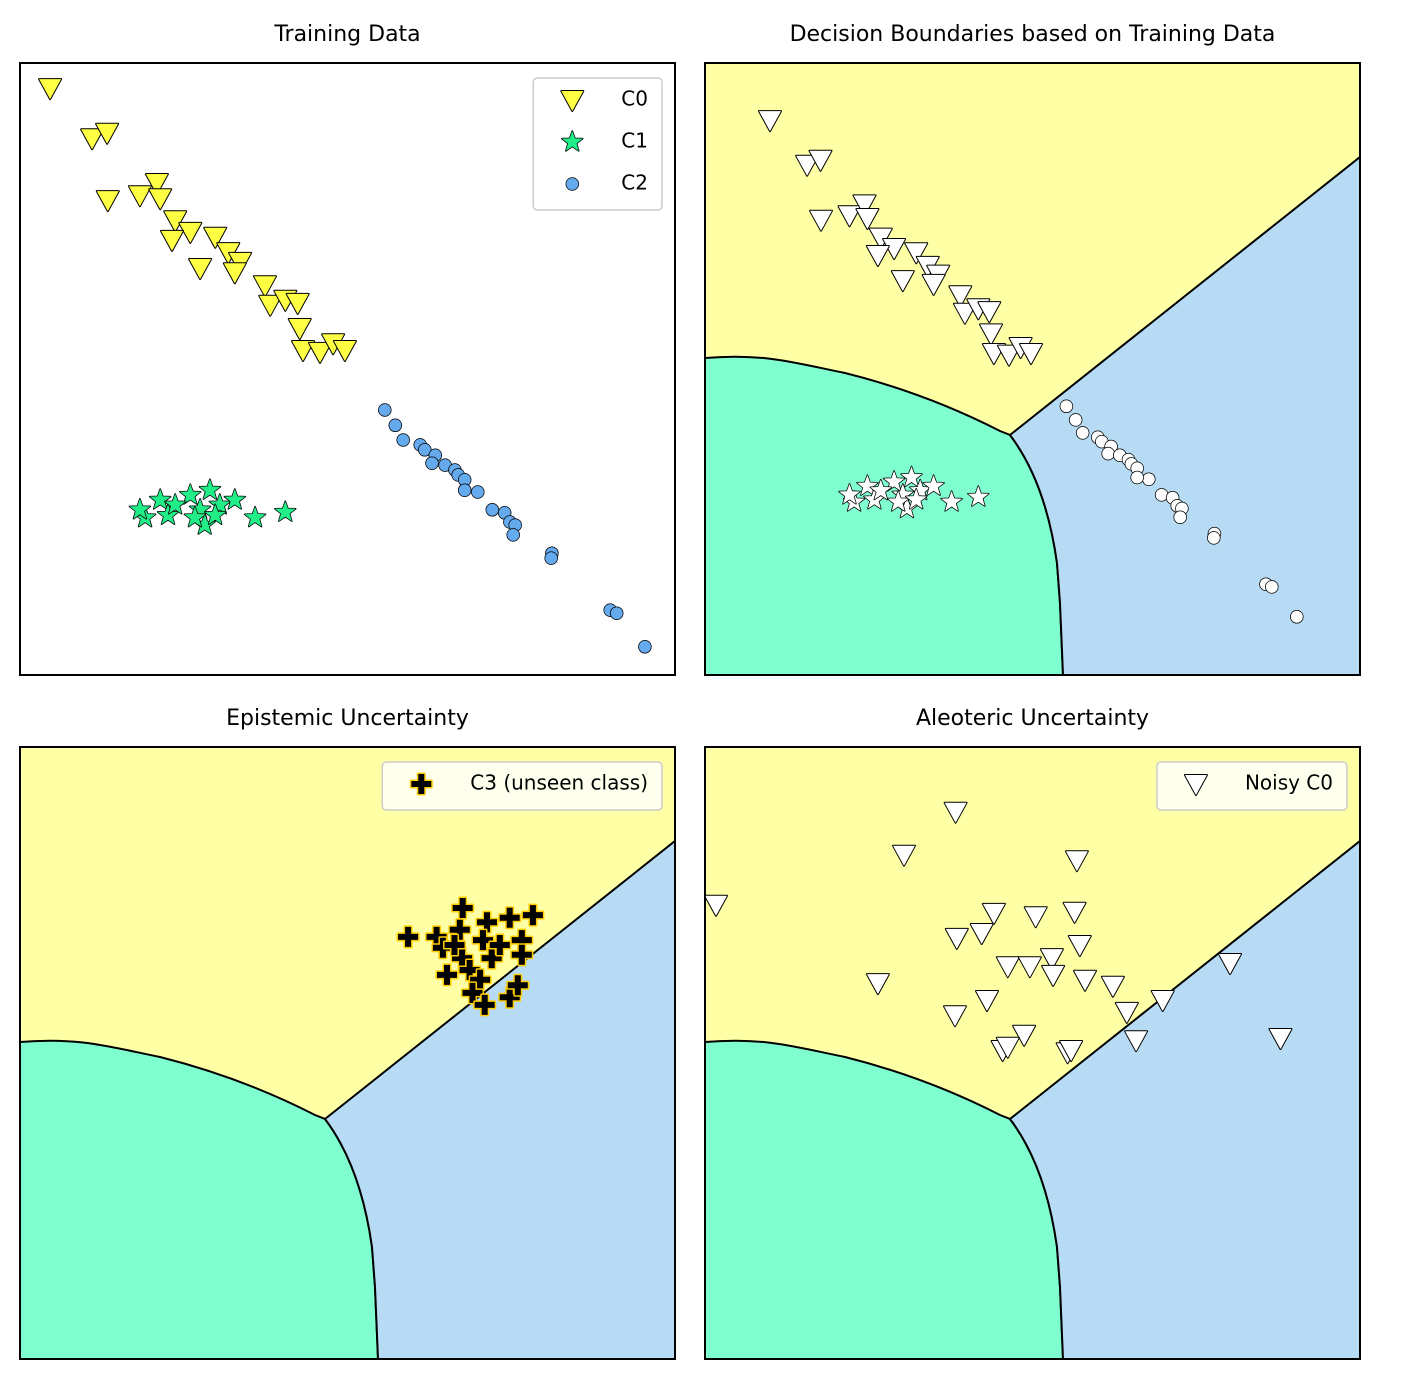 Image resolution: width=1420 pixels, height=1380 pixels. I want to click on legend-label: C3 (unseen class), so click(559, 783).